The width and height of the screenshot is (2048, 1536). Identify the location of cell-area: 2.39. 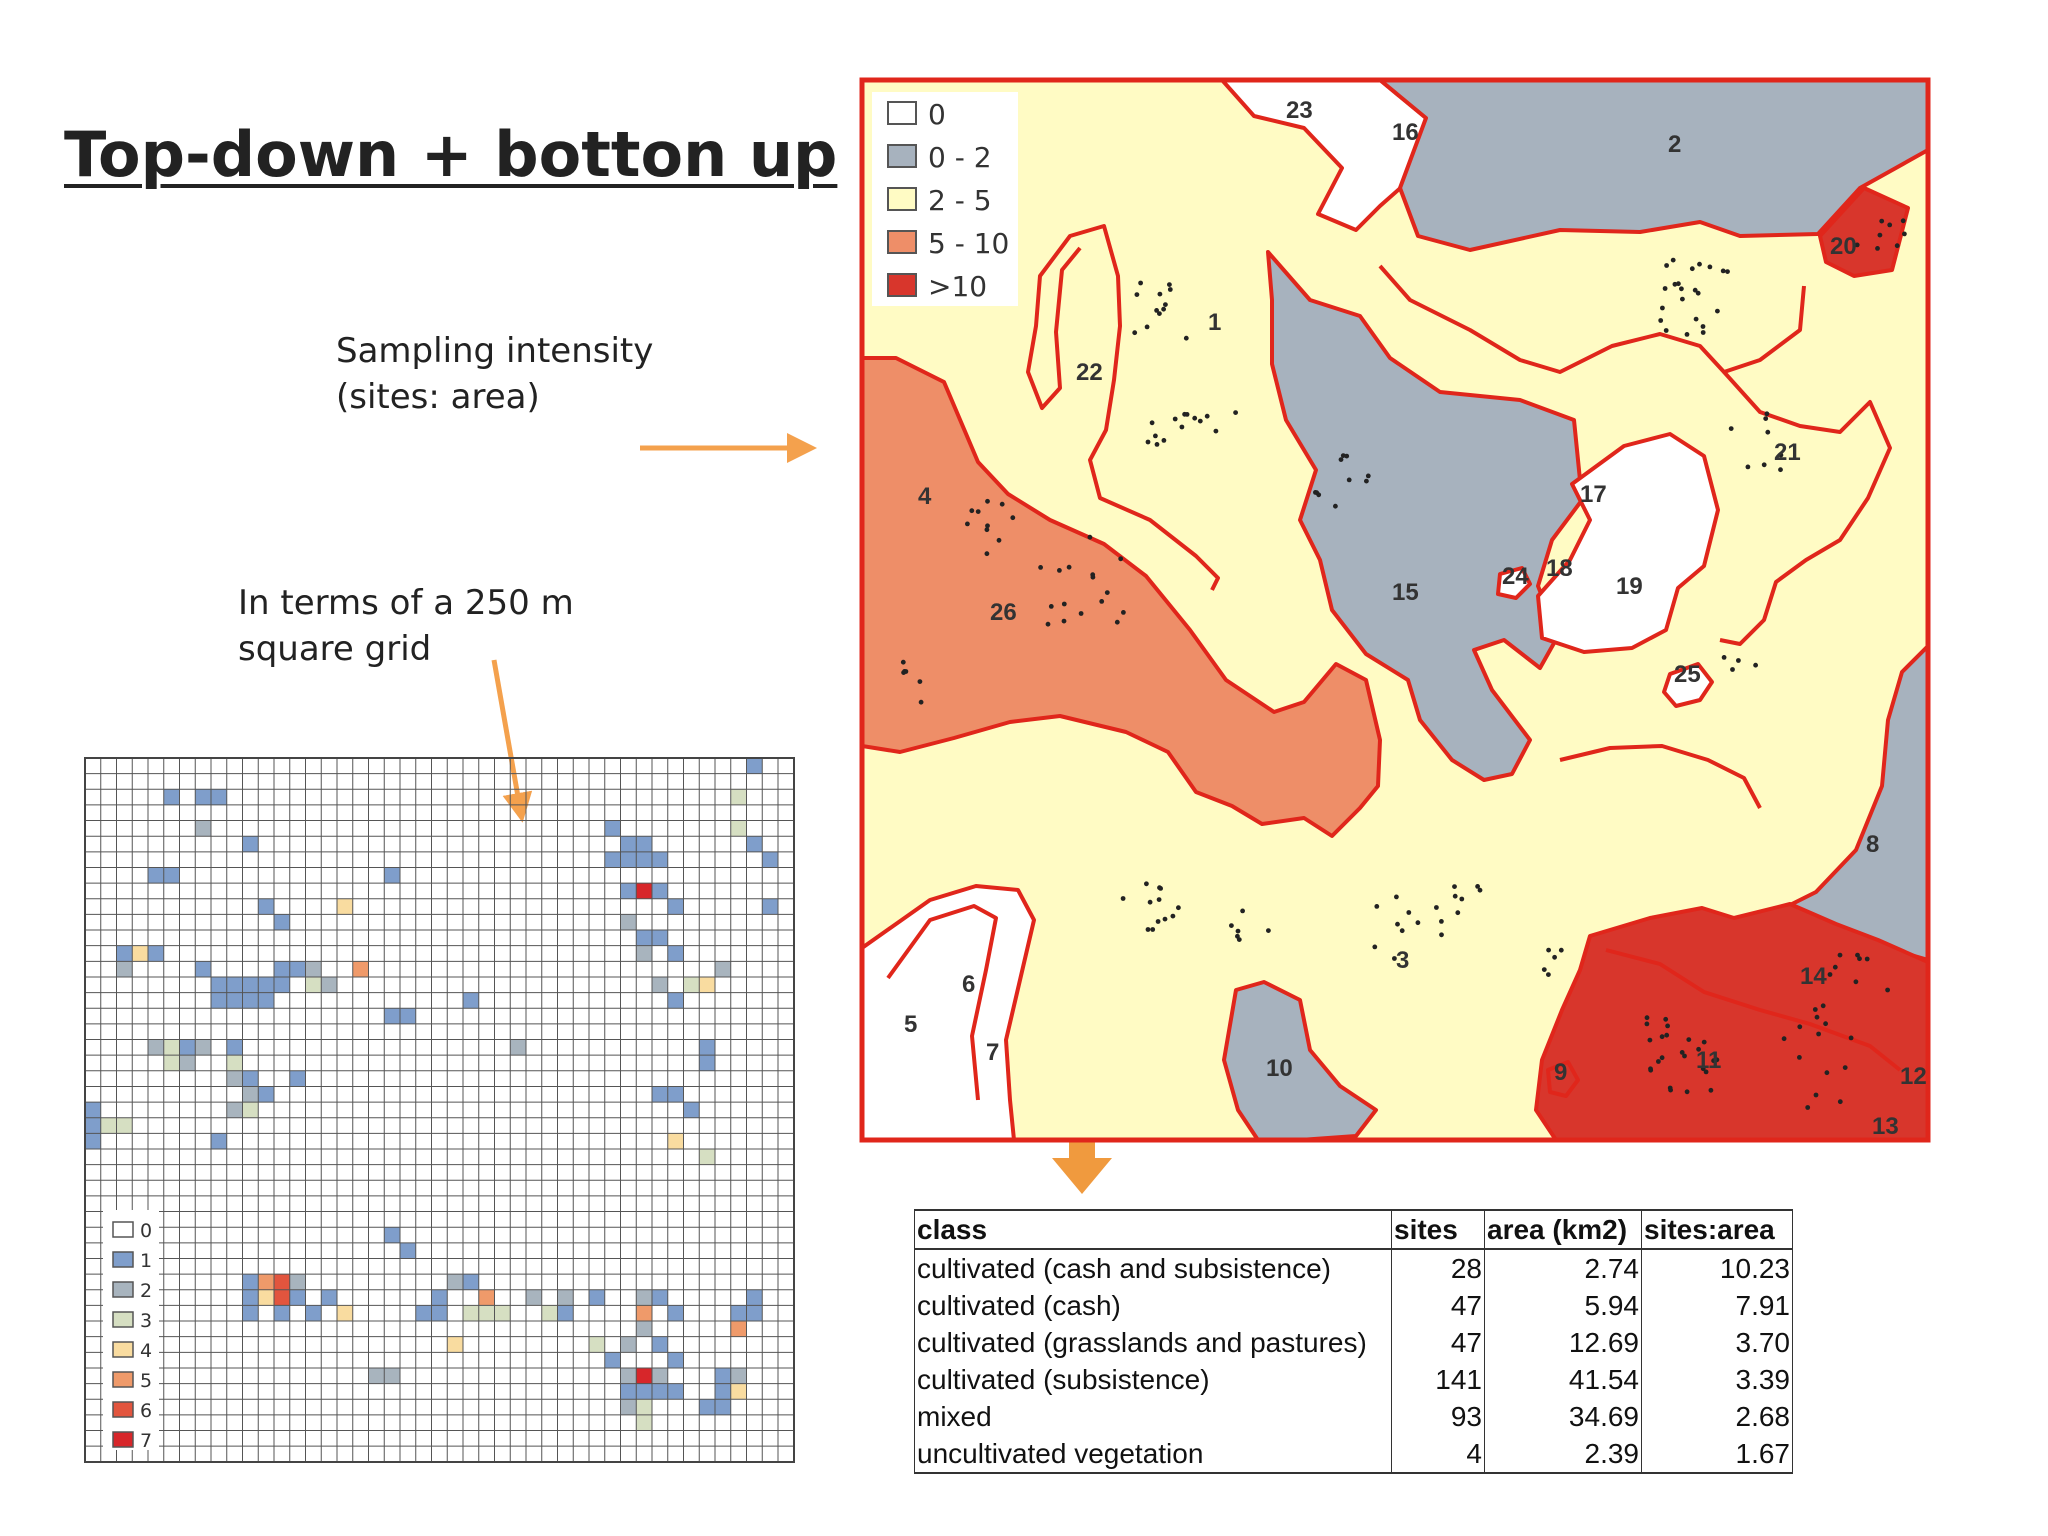
(1563, 1454).